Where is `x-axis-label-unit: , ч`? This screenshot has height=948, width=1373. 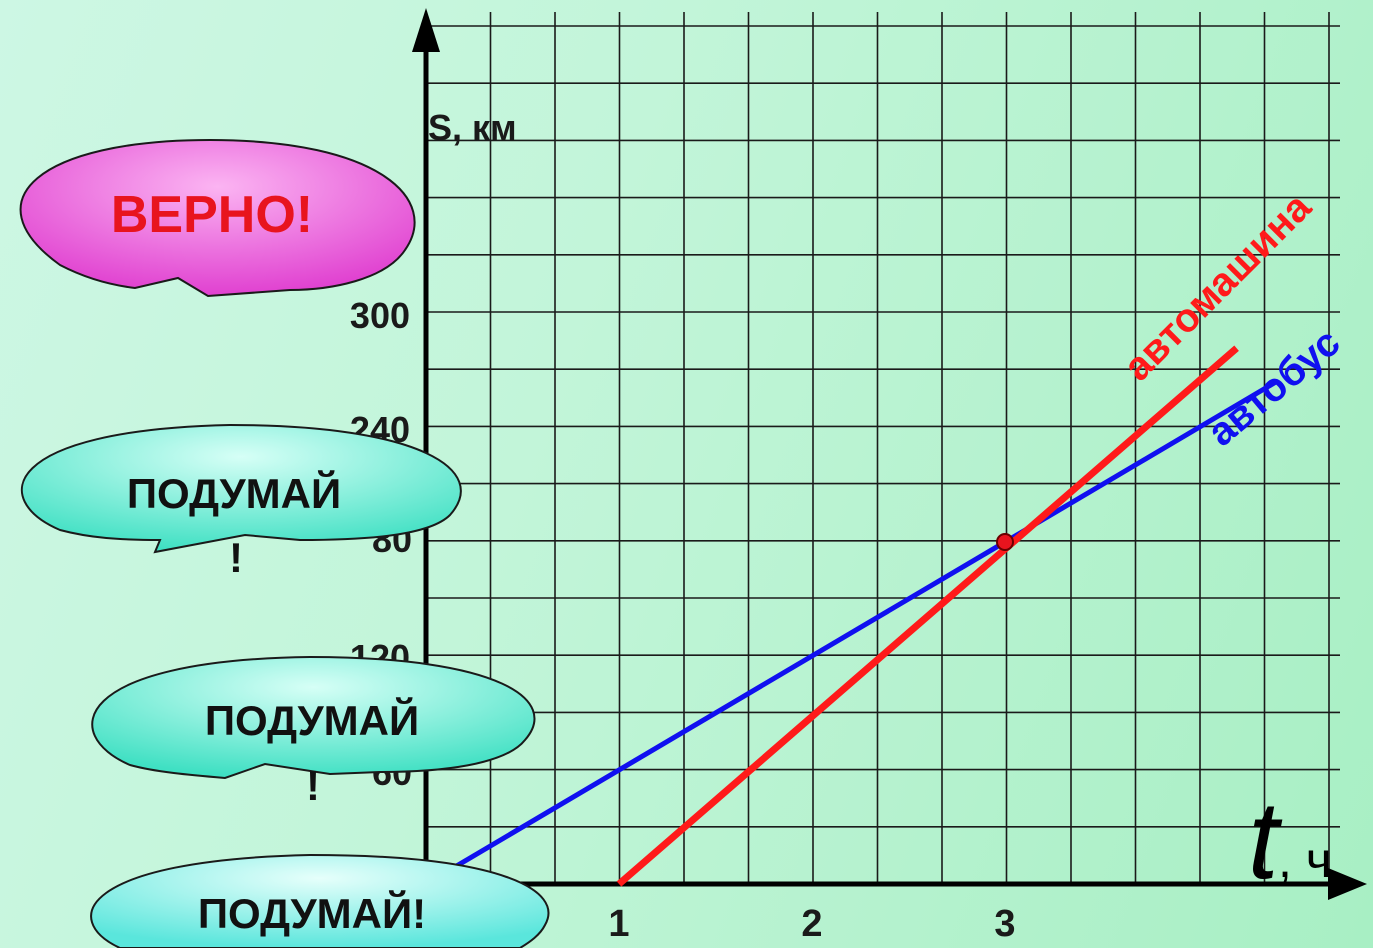
x-axis-label-unit: , ч is located at coordinates (1305, 860).